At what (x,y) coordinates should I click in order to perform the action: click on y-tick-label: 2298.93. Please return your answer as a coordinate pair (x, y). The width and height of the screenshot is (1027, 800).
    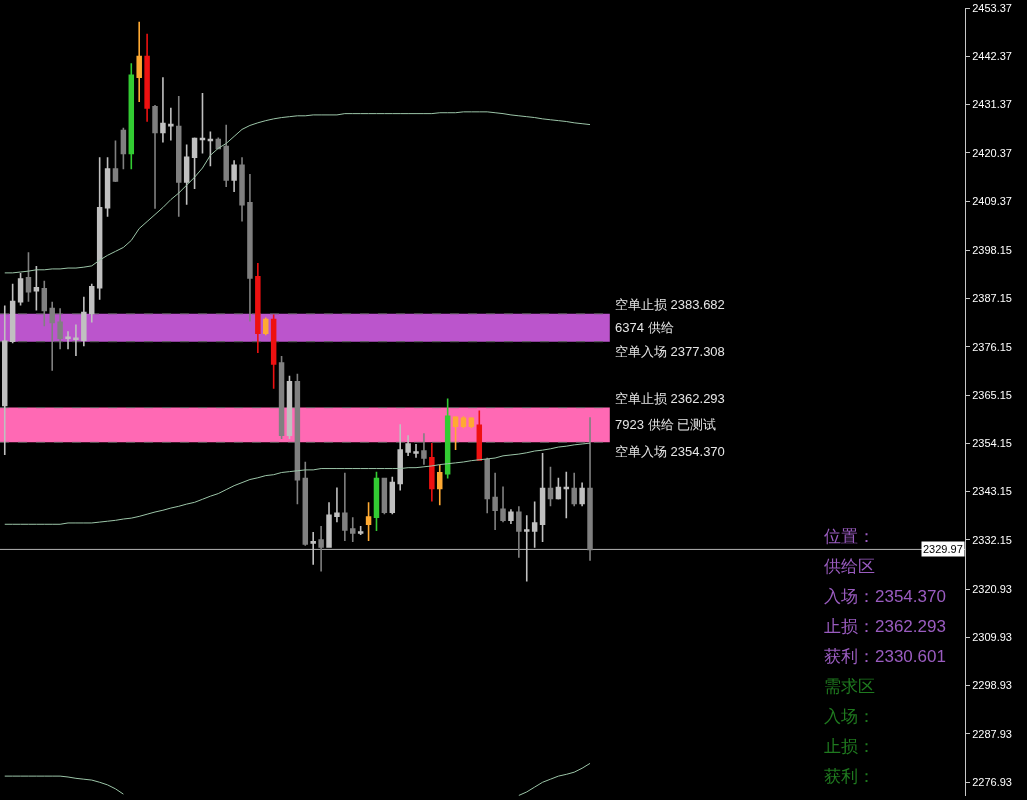
    Looking at the image, I should click on (992, 685).